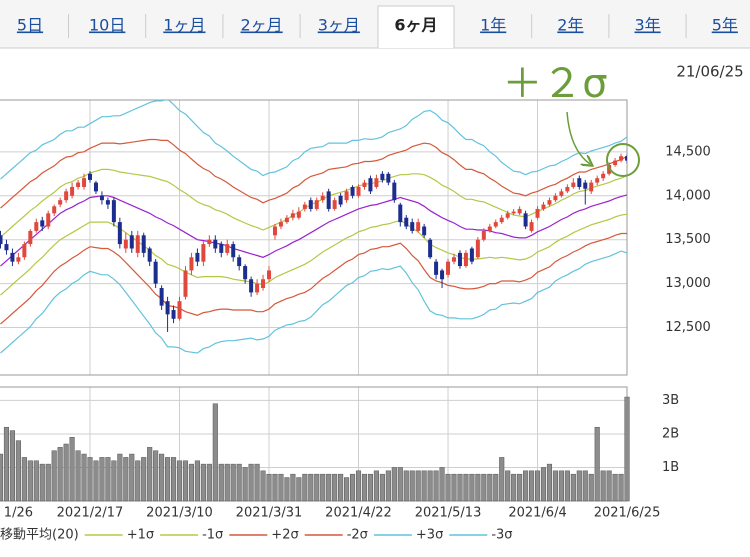 The height and width of the screenshot is (557, 750). I want to click on tab: 3ヶ月, so click(339, 25).